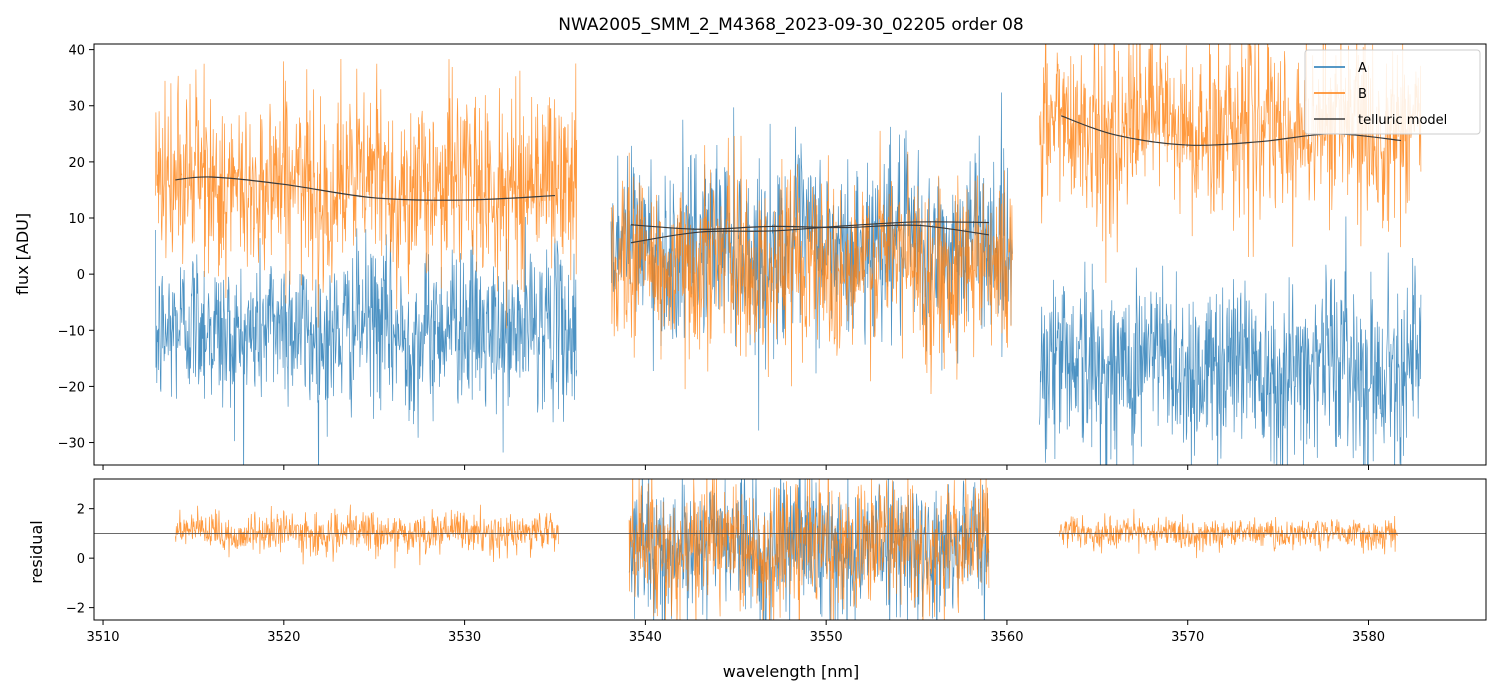 This screenshot has height=696, width=1502. What do you see at coordinates (71, 331) in the screenshot?
I see `flux-y-tick-label: −10` at bounding box center [71, 331].